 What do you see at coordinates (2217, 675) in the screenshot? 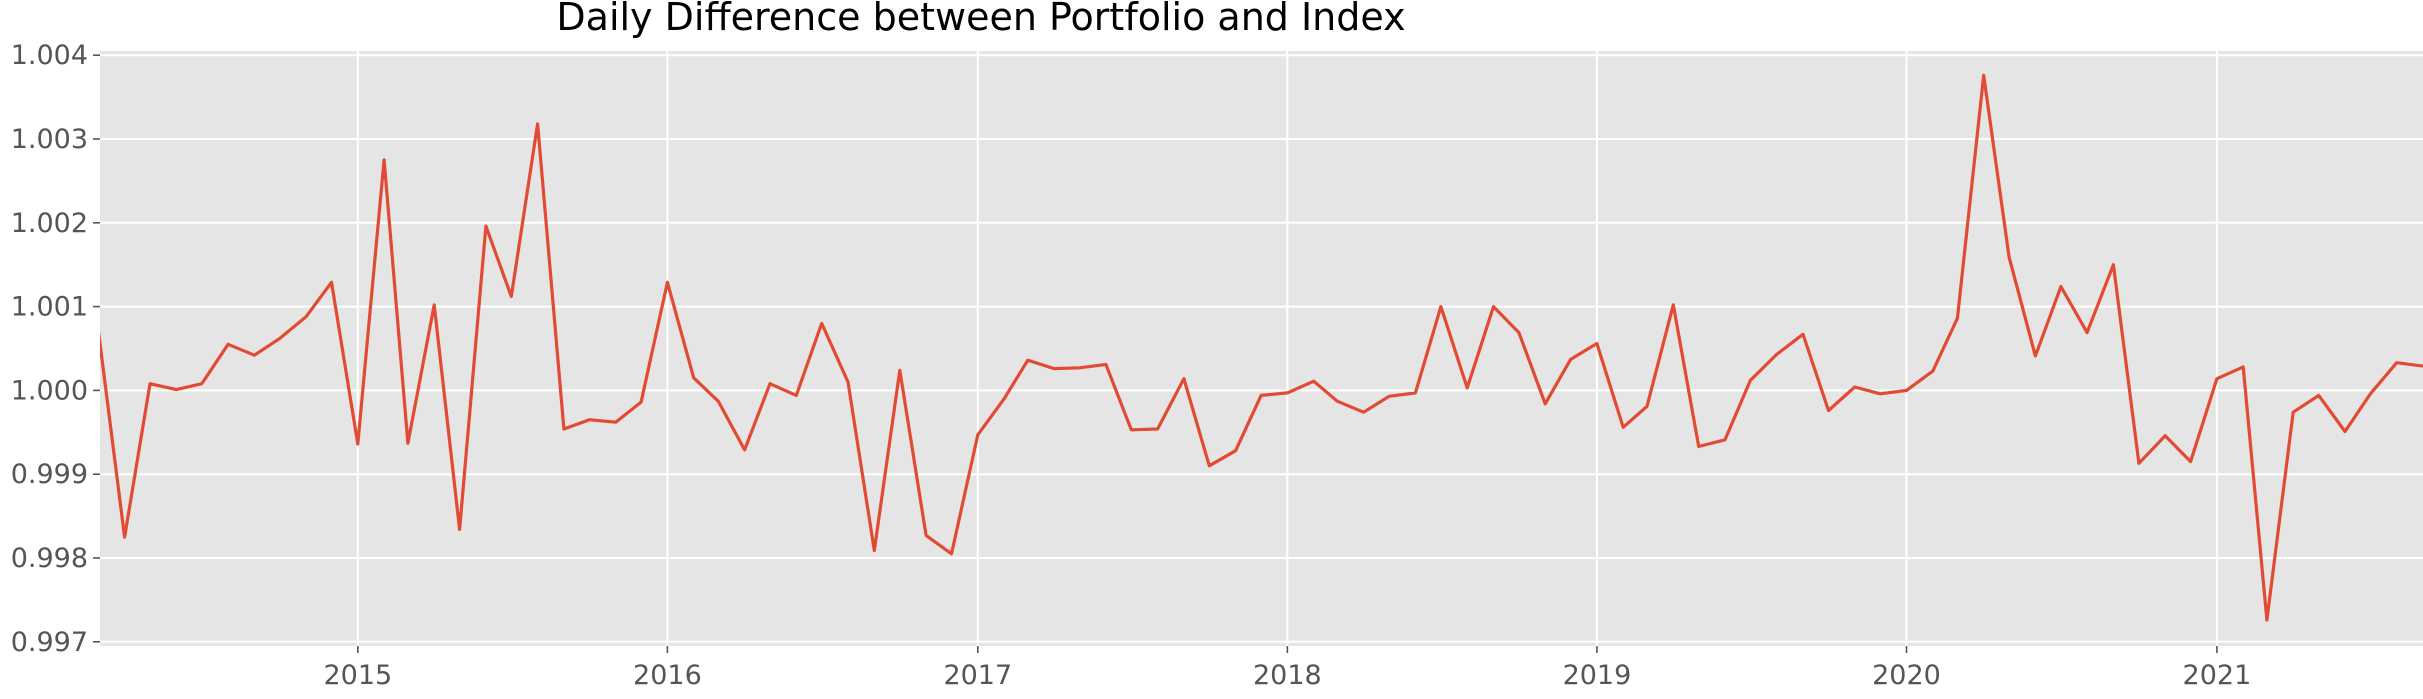
I see `x-tick-label: 2021` at bounding box center [2217, 675].